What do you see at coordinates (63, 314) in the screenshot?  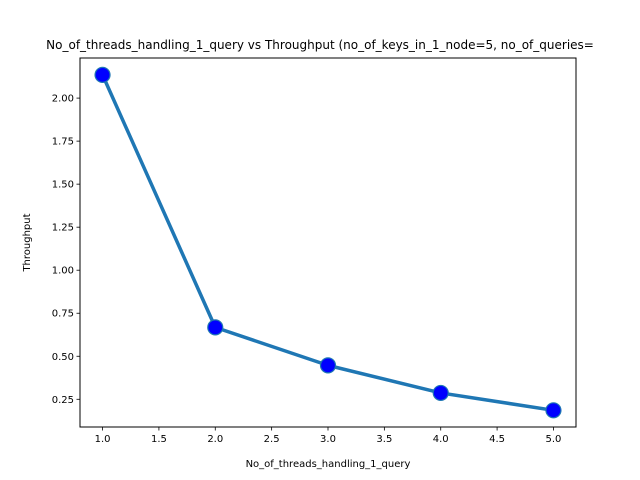 I see `y-tick-label: 0.75` at bounding box center [63, 314].